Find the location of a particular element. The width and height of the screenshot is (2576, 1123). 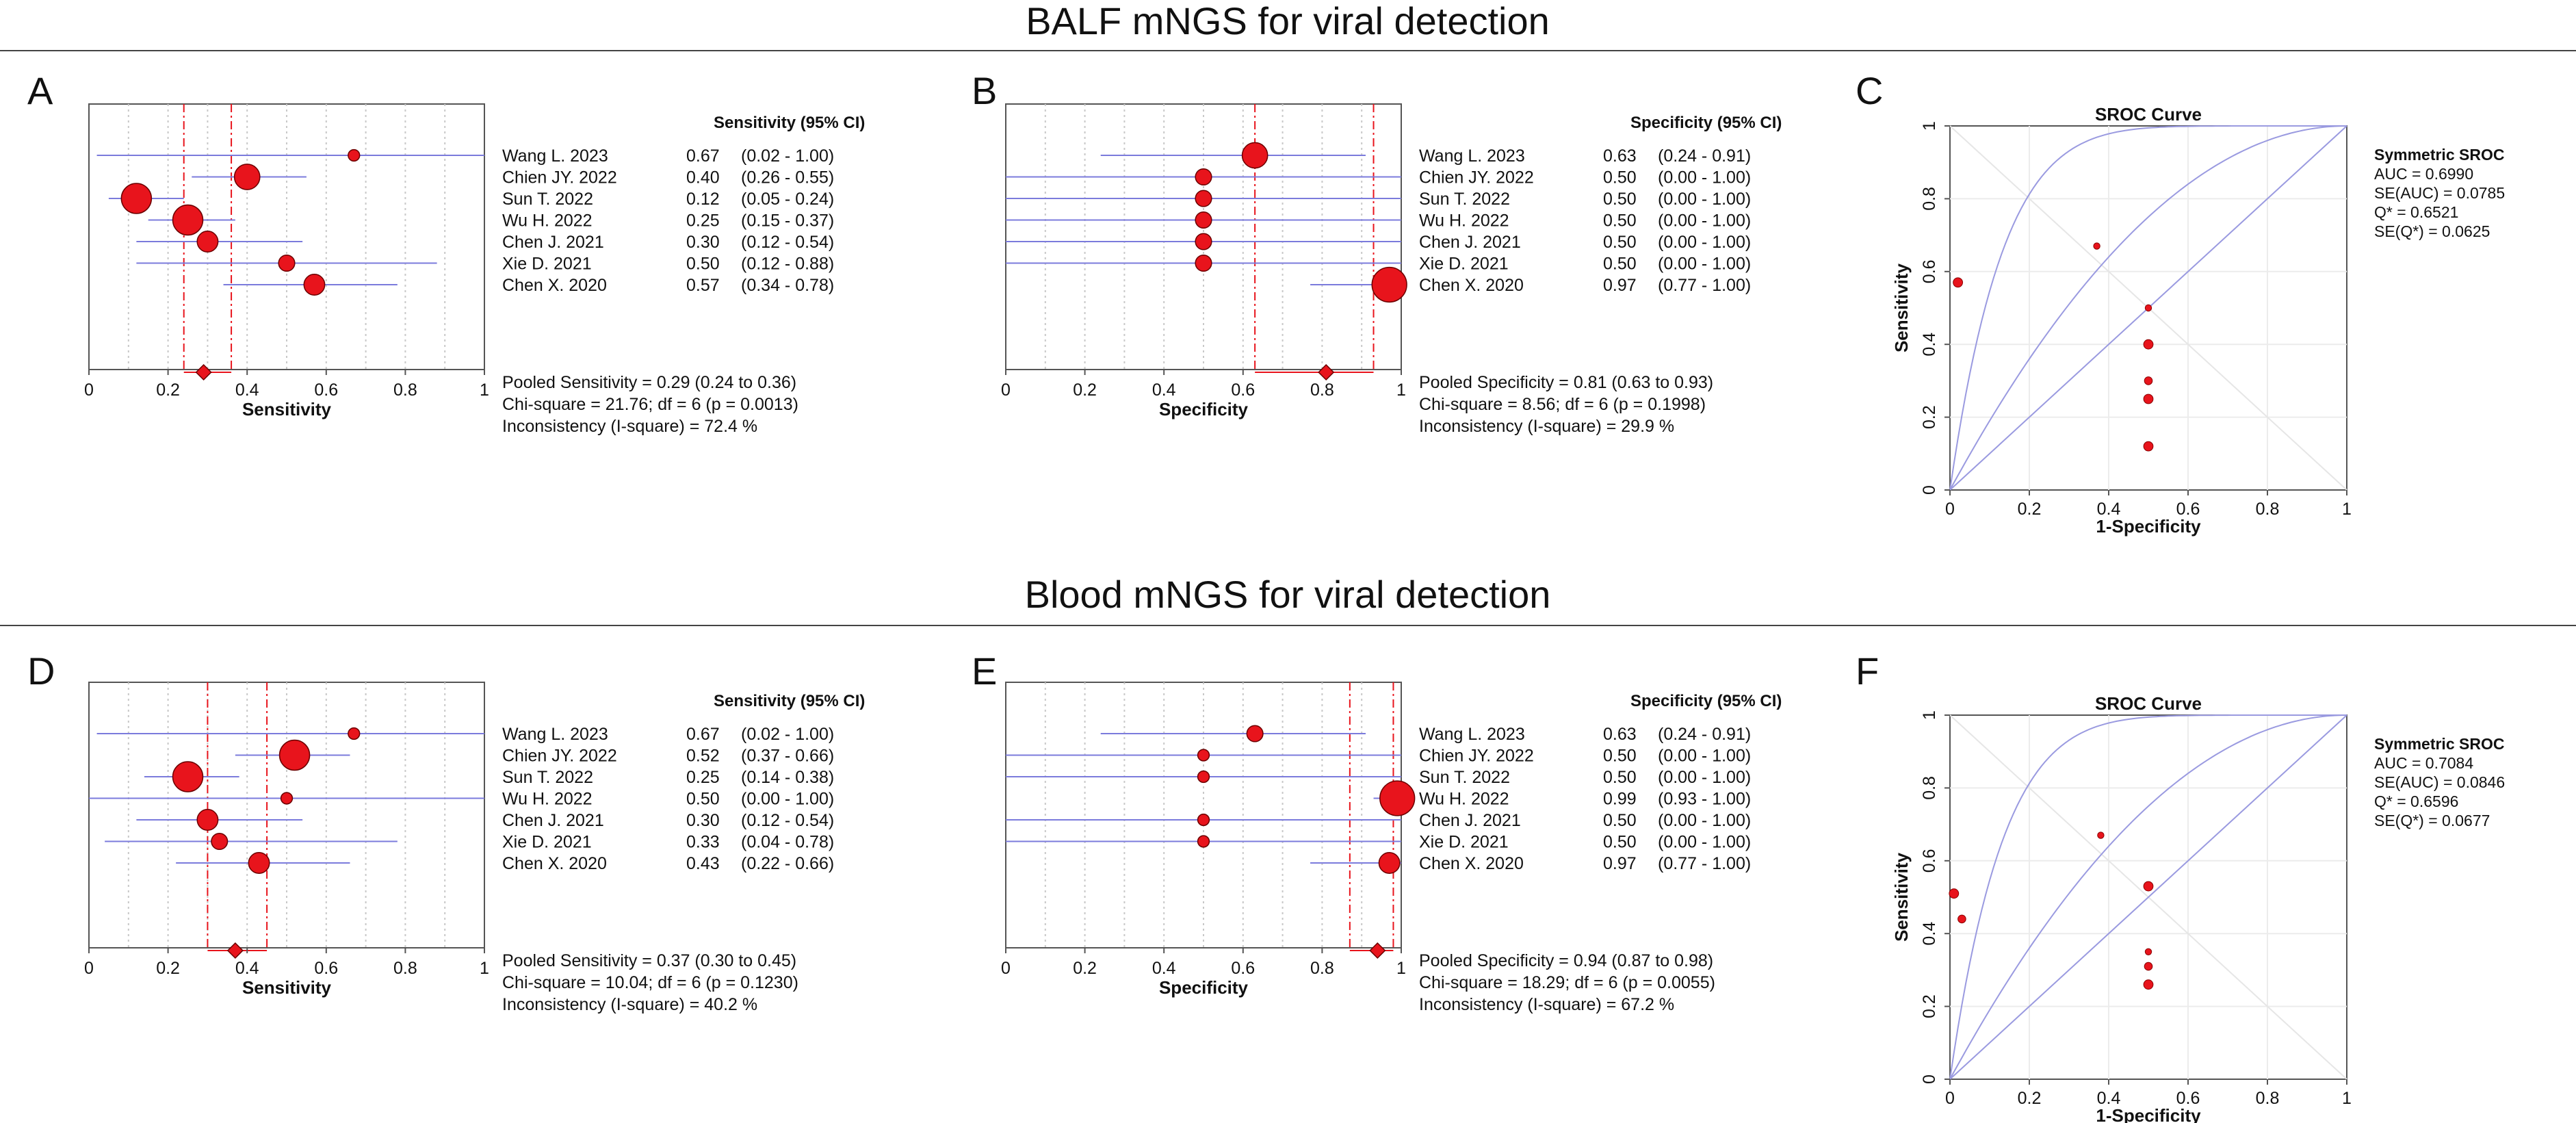

study-estimate: 0.67 is located at coordinates (703, 734).